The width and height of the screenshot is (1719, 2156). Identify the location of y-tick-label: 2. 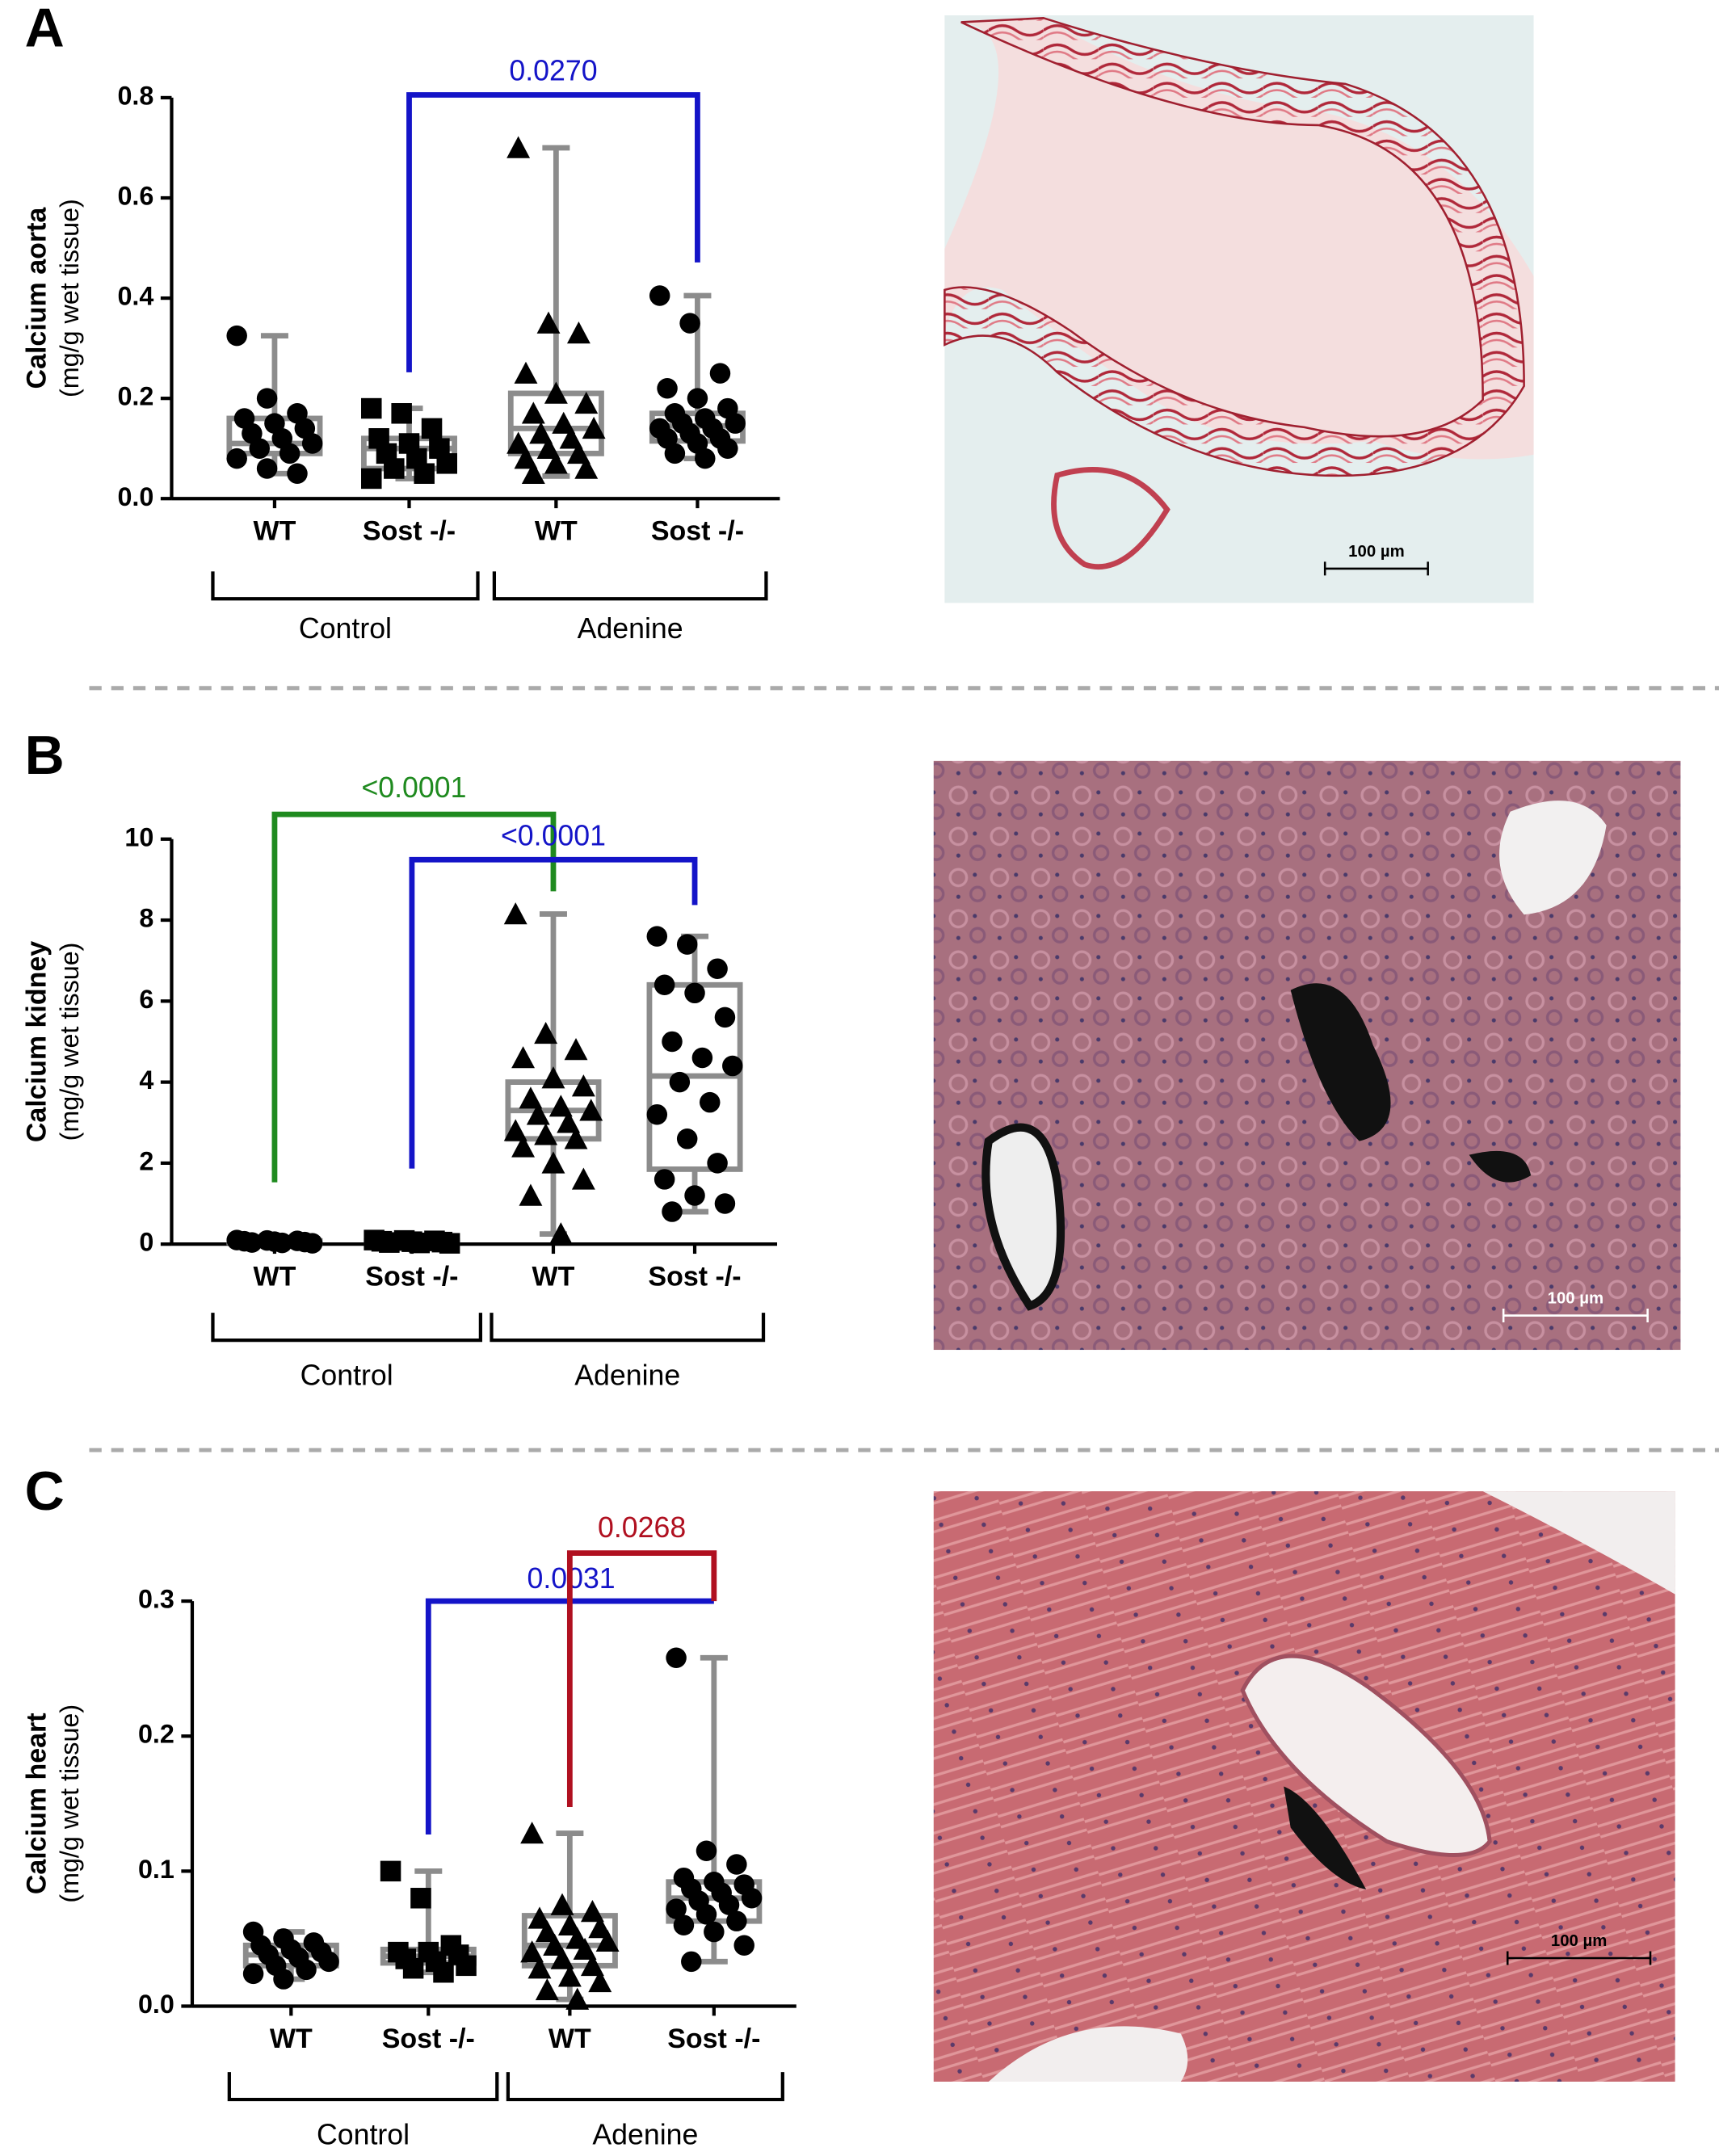
(146, 1160).